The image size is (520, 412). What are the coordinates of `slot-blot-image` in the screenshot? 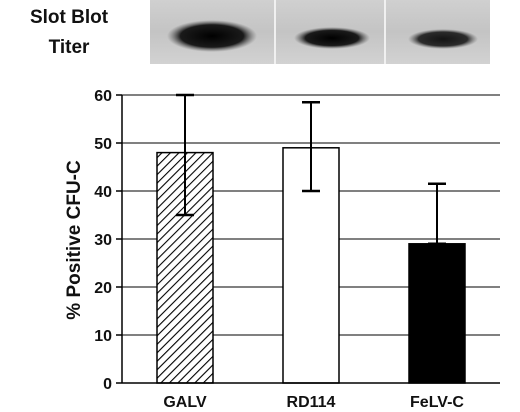 It's located at (320, 32).